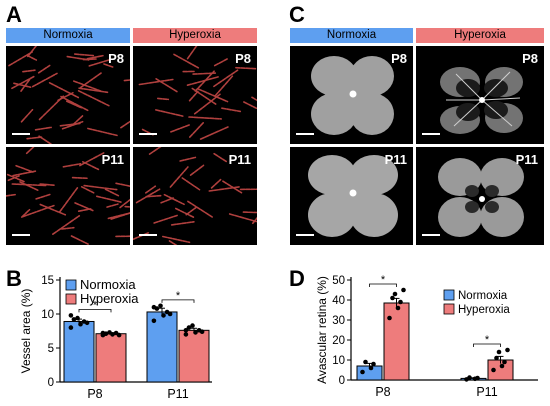 The width and height of the screenshot is (550, 406). What do you see at coordinates (480, 196) in the screenshot?
I see `retina-image-hyperoxia-p11: P11` at bounding box center [480, 196].